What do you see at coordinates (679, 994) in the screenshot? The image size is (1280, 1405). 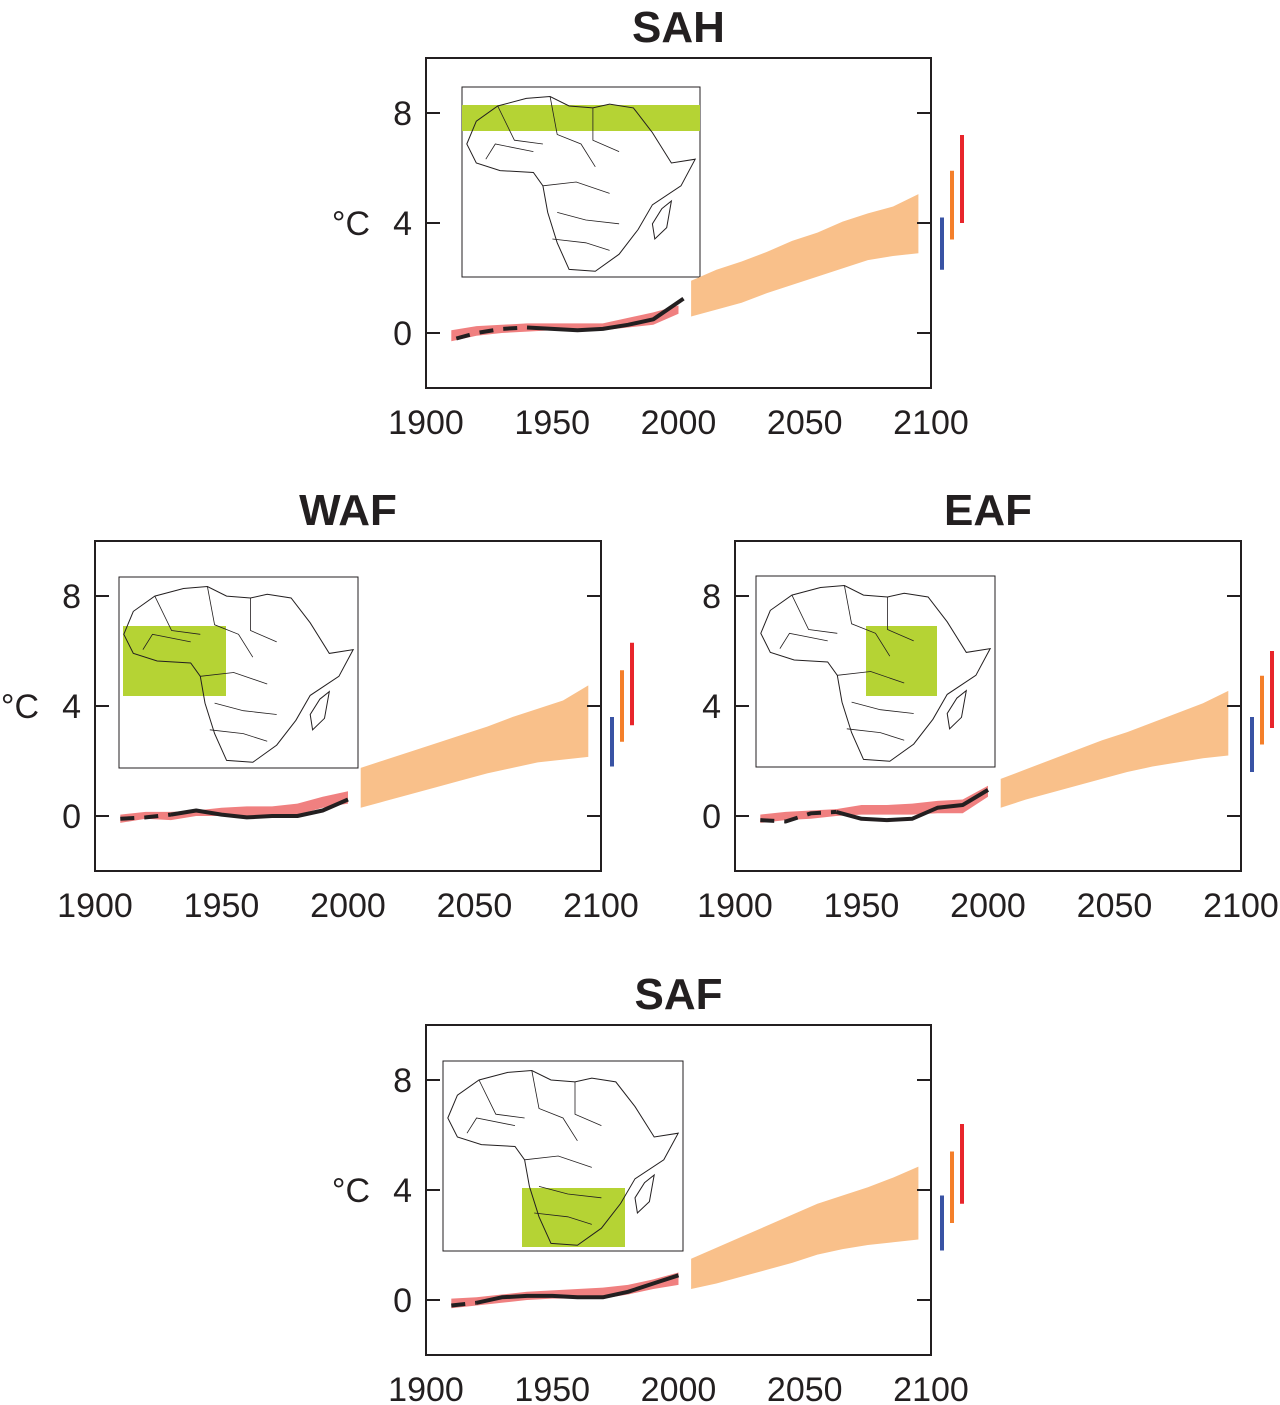 I see `panel-title: SAF` at bounding box center [679, 994].